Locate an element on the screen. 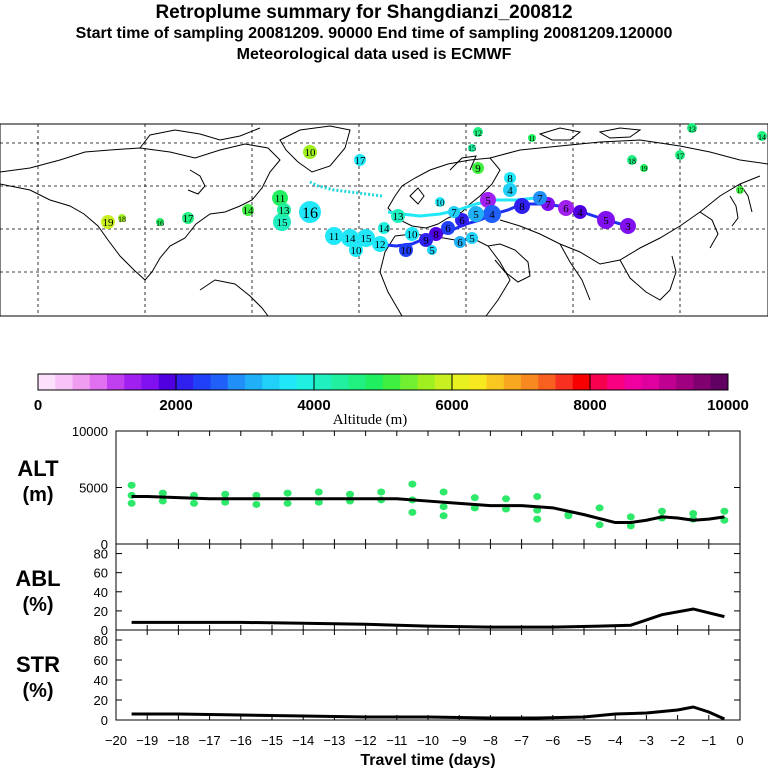 Image resolution: width=768 pixels, height=768 pixels. svg-text: 4 is located at coordinates (510, 191).